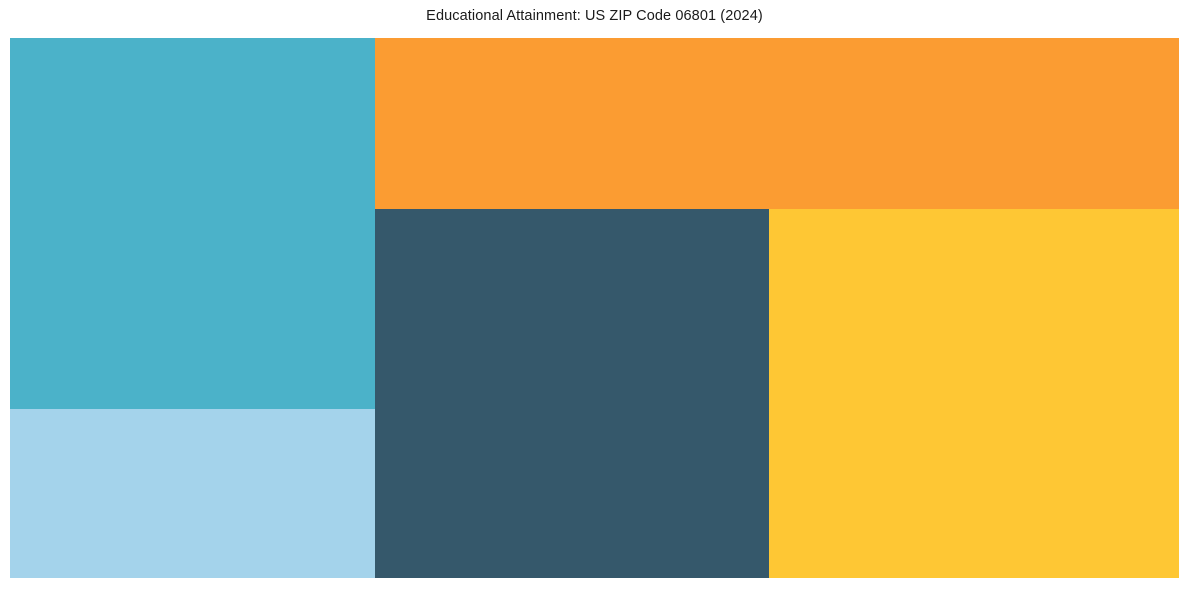 The width and height of the screenshot is (1189, 590). I want to click on treemap-tile-less-than-high-school: Less than high school diploma, so click(192, 493).